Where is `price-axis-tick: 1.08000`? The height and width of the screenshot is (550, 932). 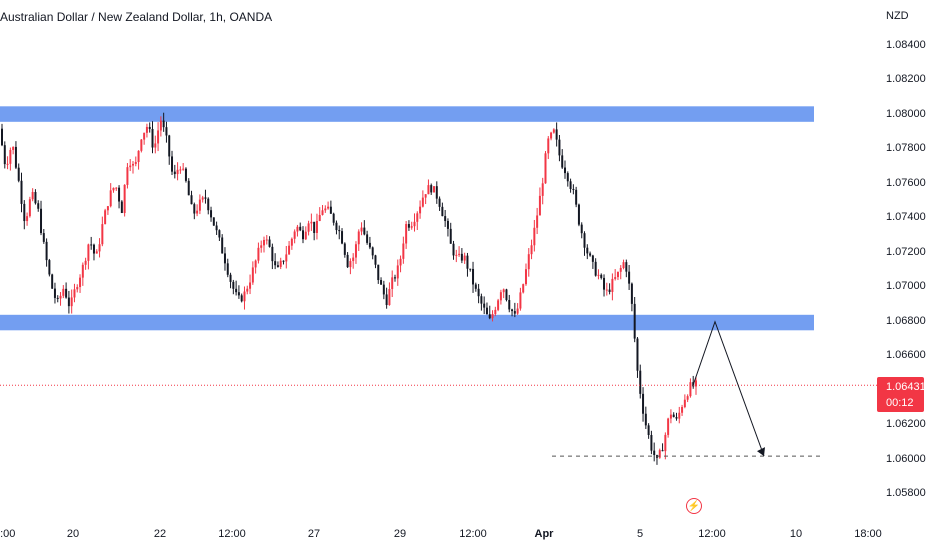
price-axis-tick: 1.08000 is located at coordinates (906, 113).